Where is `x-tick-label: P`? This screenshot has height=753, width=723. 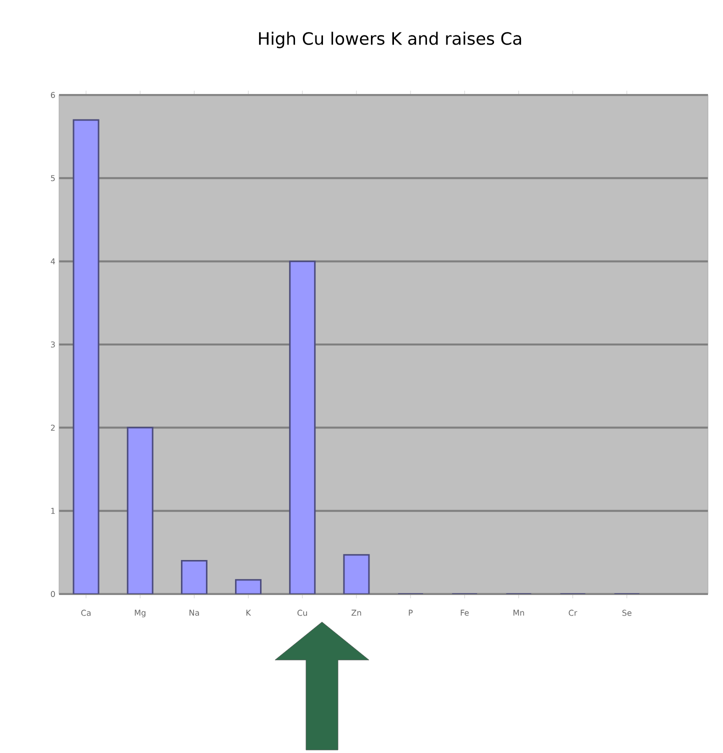 x-tick-label: P is located at coordinates (410, 613).